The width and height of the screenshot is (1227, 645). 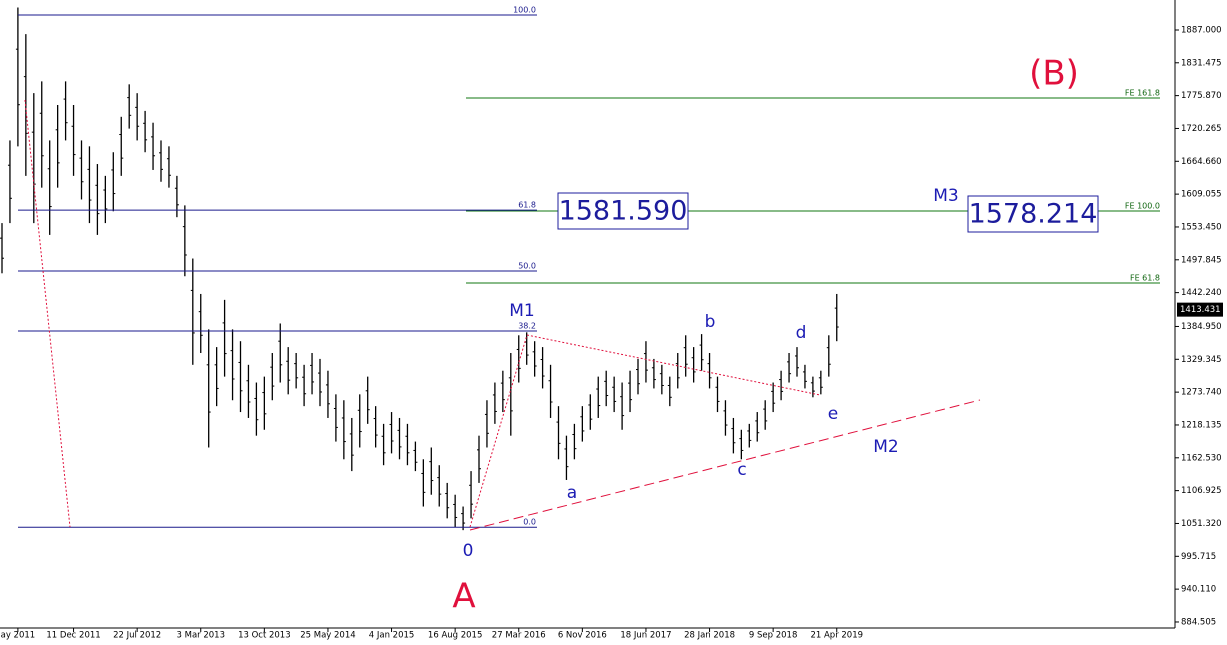 What do you see at coordinates (1201, 458) in the screenshot?
I see `y-tick-label: 1162.530` at bounding box center [1201, 458].